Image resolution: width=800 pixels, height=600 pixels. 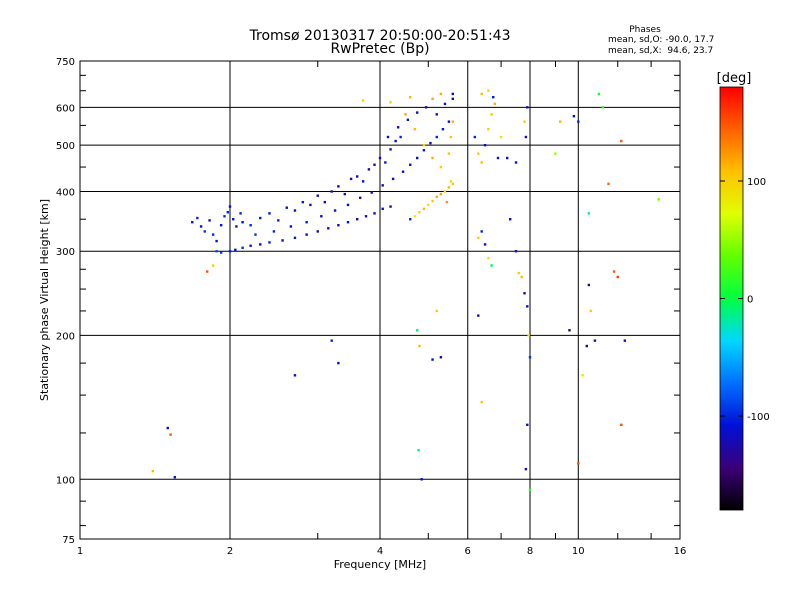 I want to click on colorbar-tick-label: 0, so click(x=750, y=300).